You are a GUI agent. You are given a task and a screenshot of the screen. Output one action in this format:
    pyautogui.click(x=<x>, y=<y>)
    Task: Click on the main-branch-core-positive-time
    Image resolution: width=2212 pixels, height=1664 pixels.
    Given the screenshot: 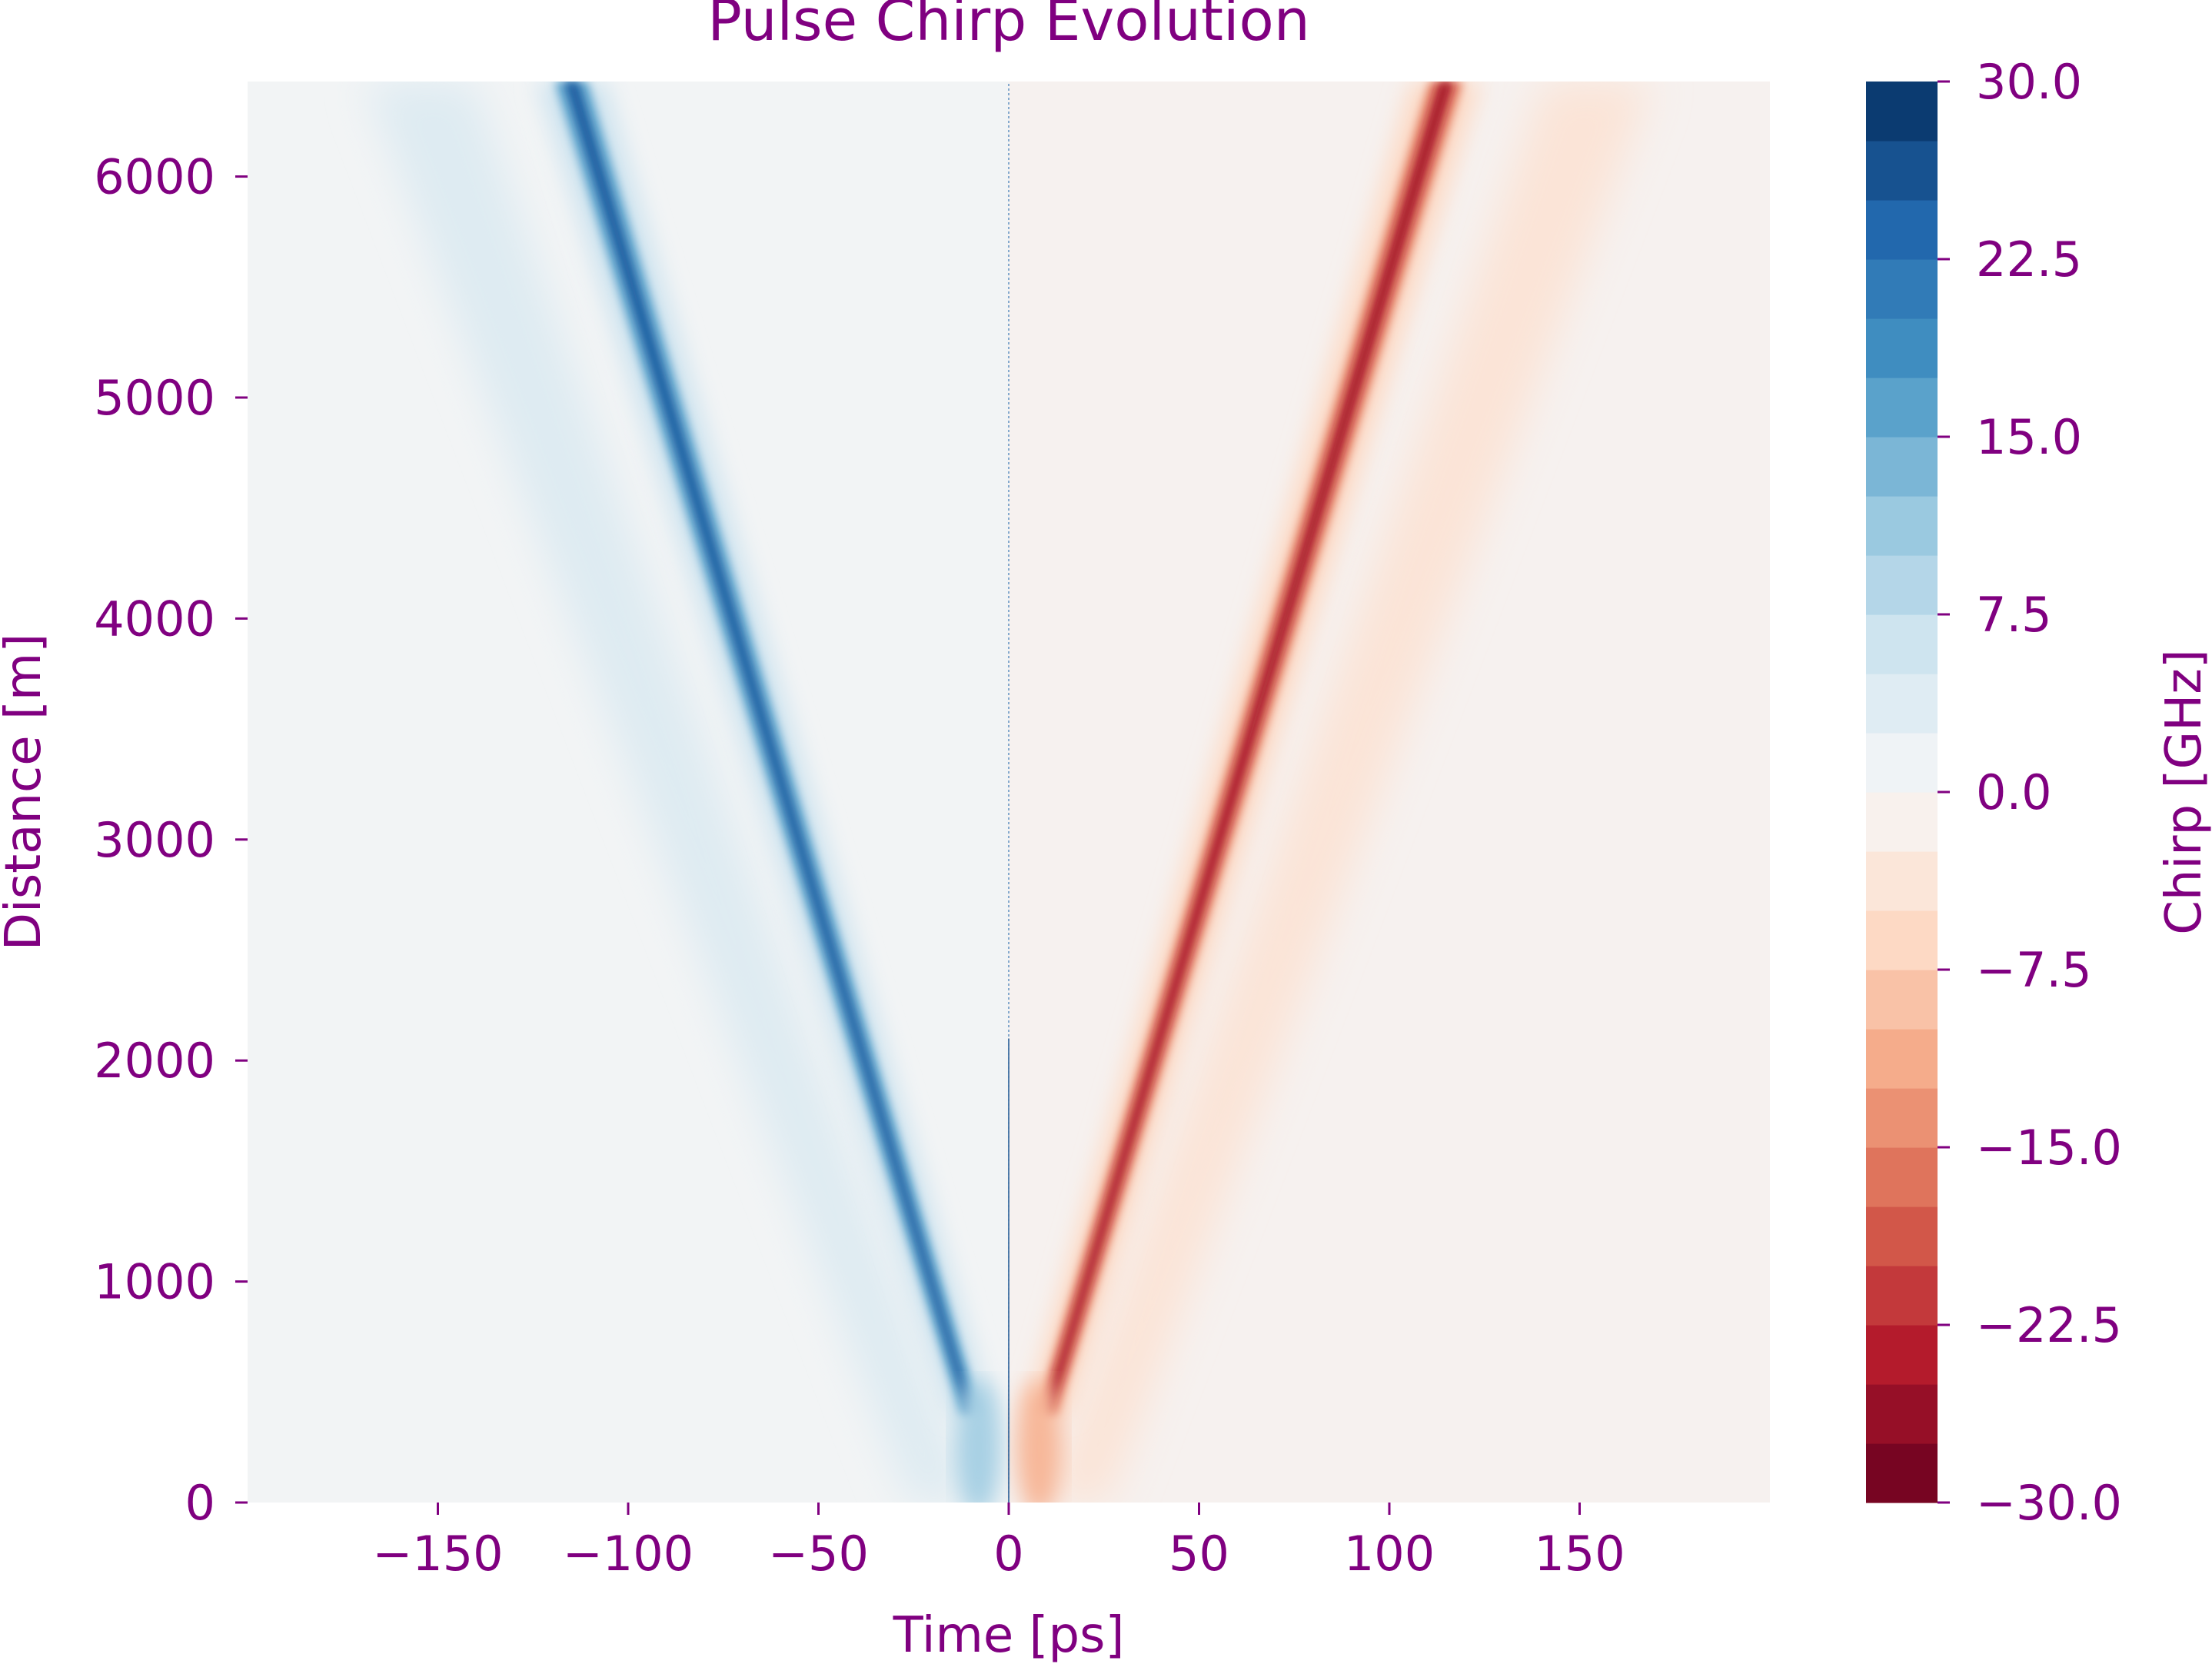 What is the action you would take?
    pyautogui.click(x=1248, y=748)
    